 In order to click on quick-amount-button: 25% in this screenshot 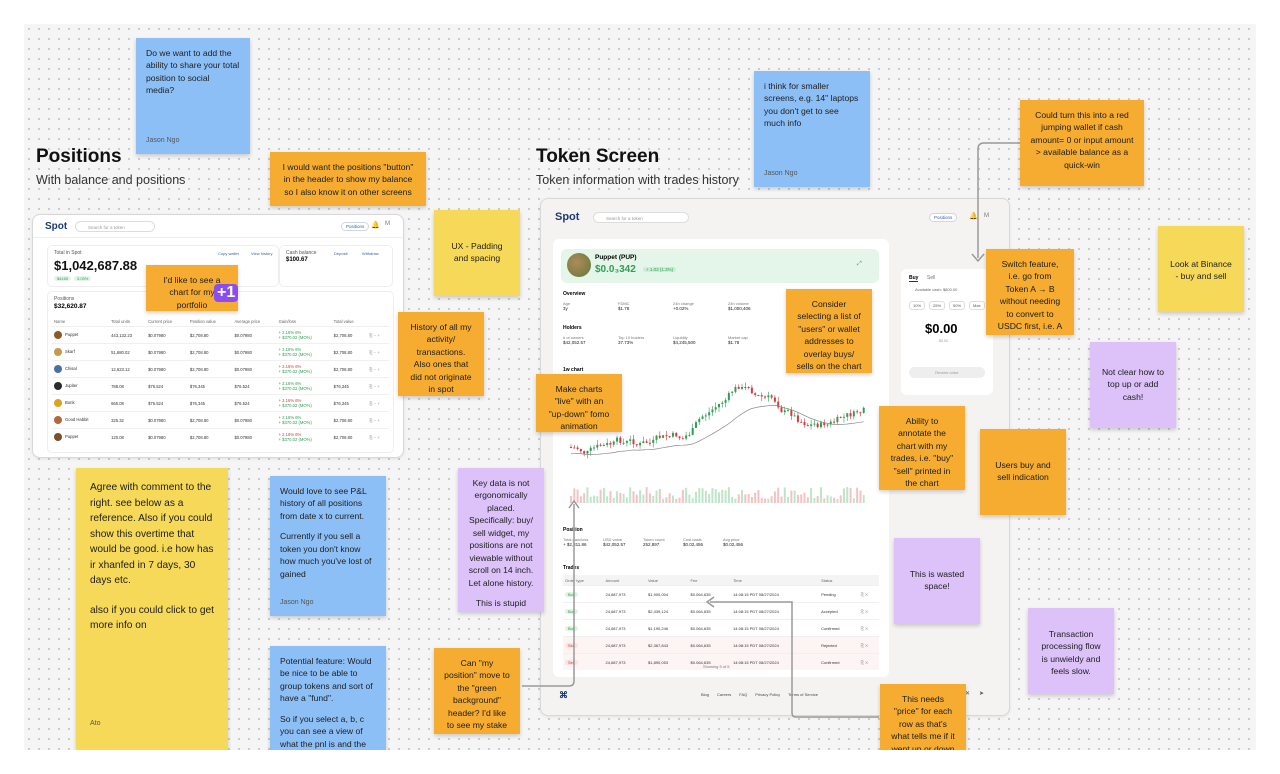, I will do `click(937, 305)`.